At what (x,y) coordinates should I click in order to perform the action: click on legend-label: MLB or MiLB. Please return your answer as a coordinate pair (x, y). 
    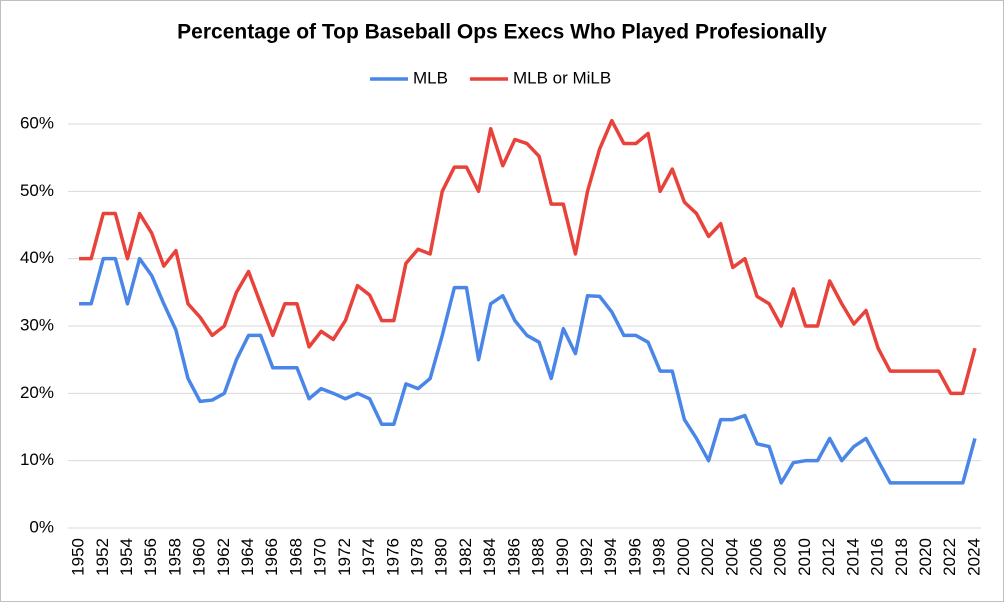
    Looking at the image, I should click on (562, 77).